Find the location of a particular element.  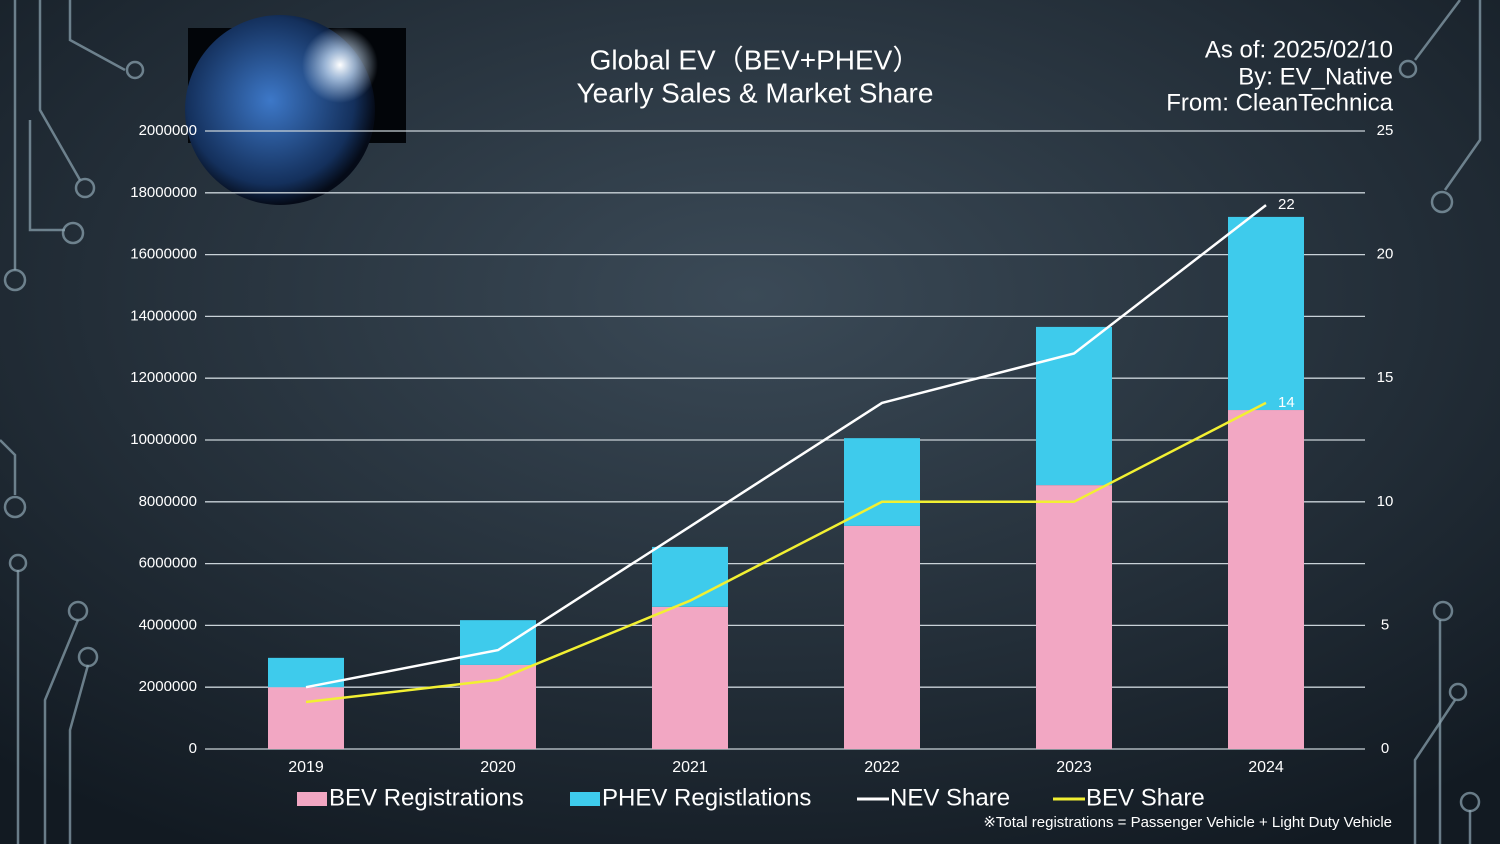

x-tick-label: 2019 is located at coordinates (306, 767).